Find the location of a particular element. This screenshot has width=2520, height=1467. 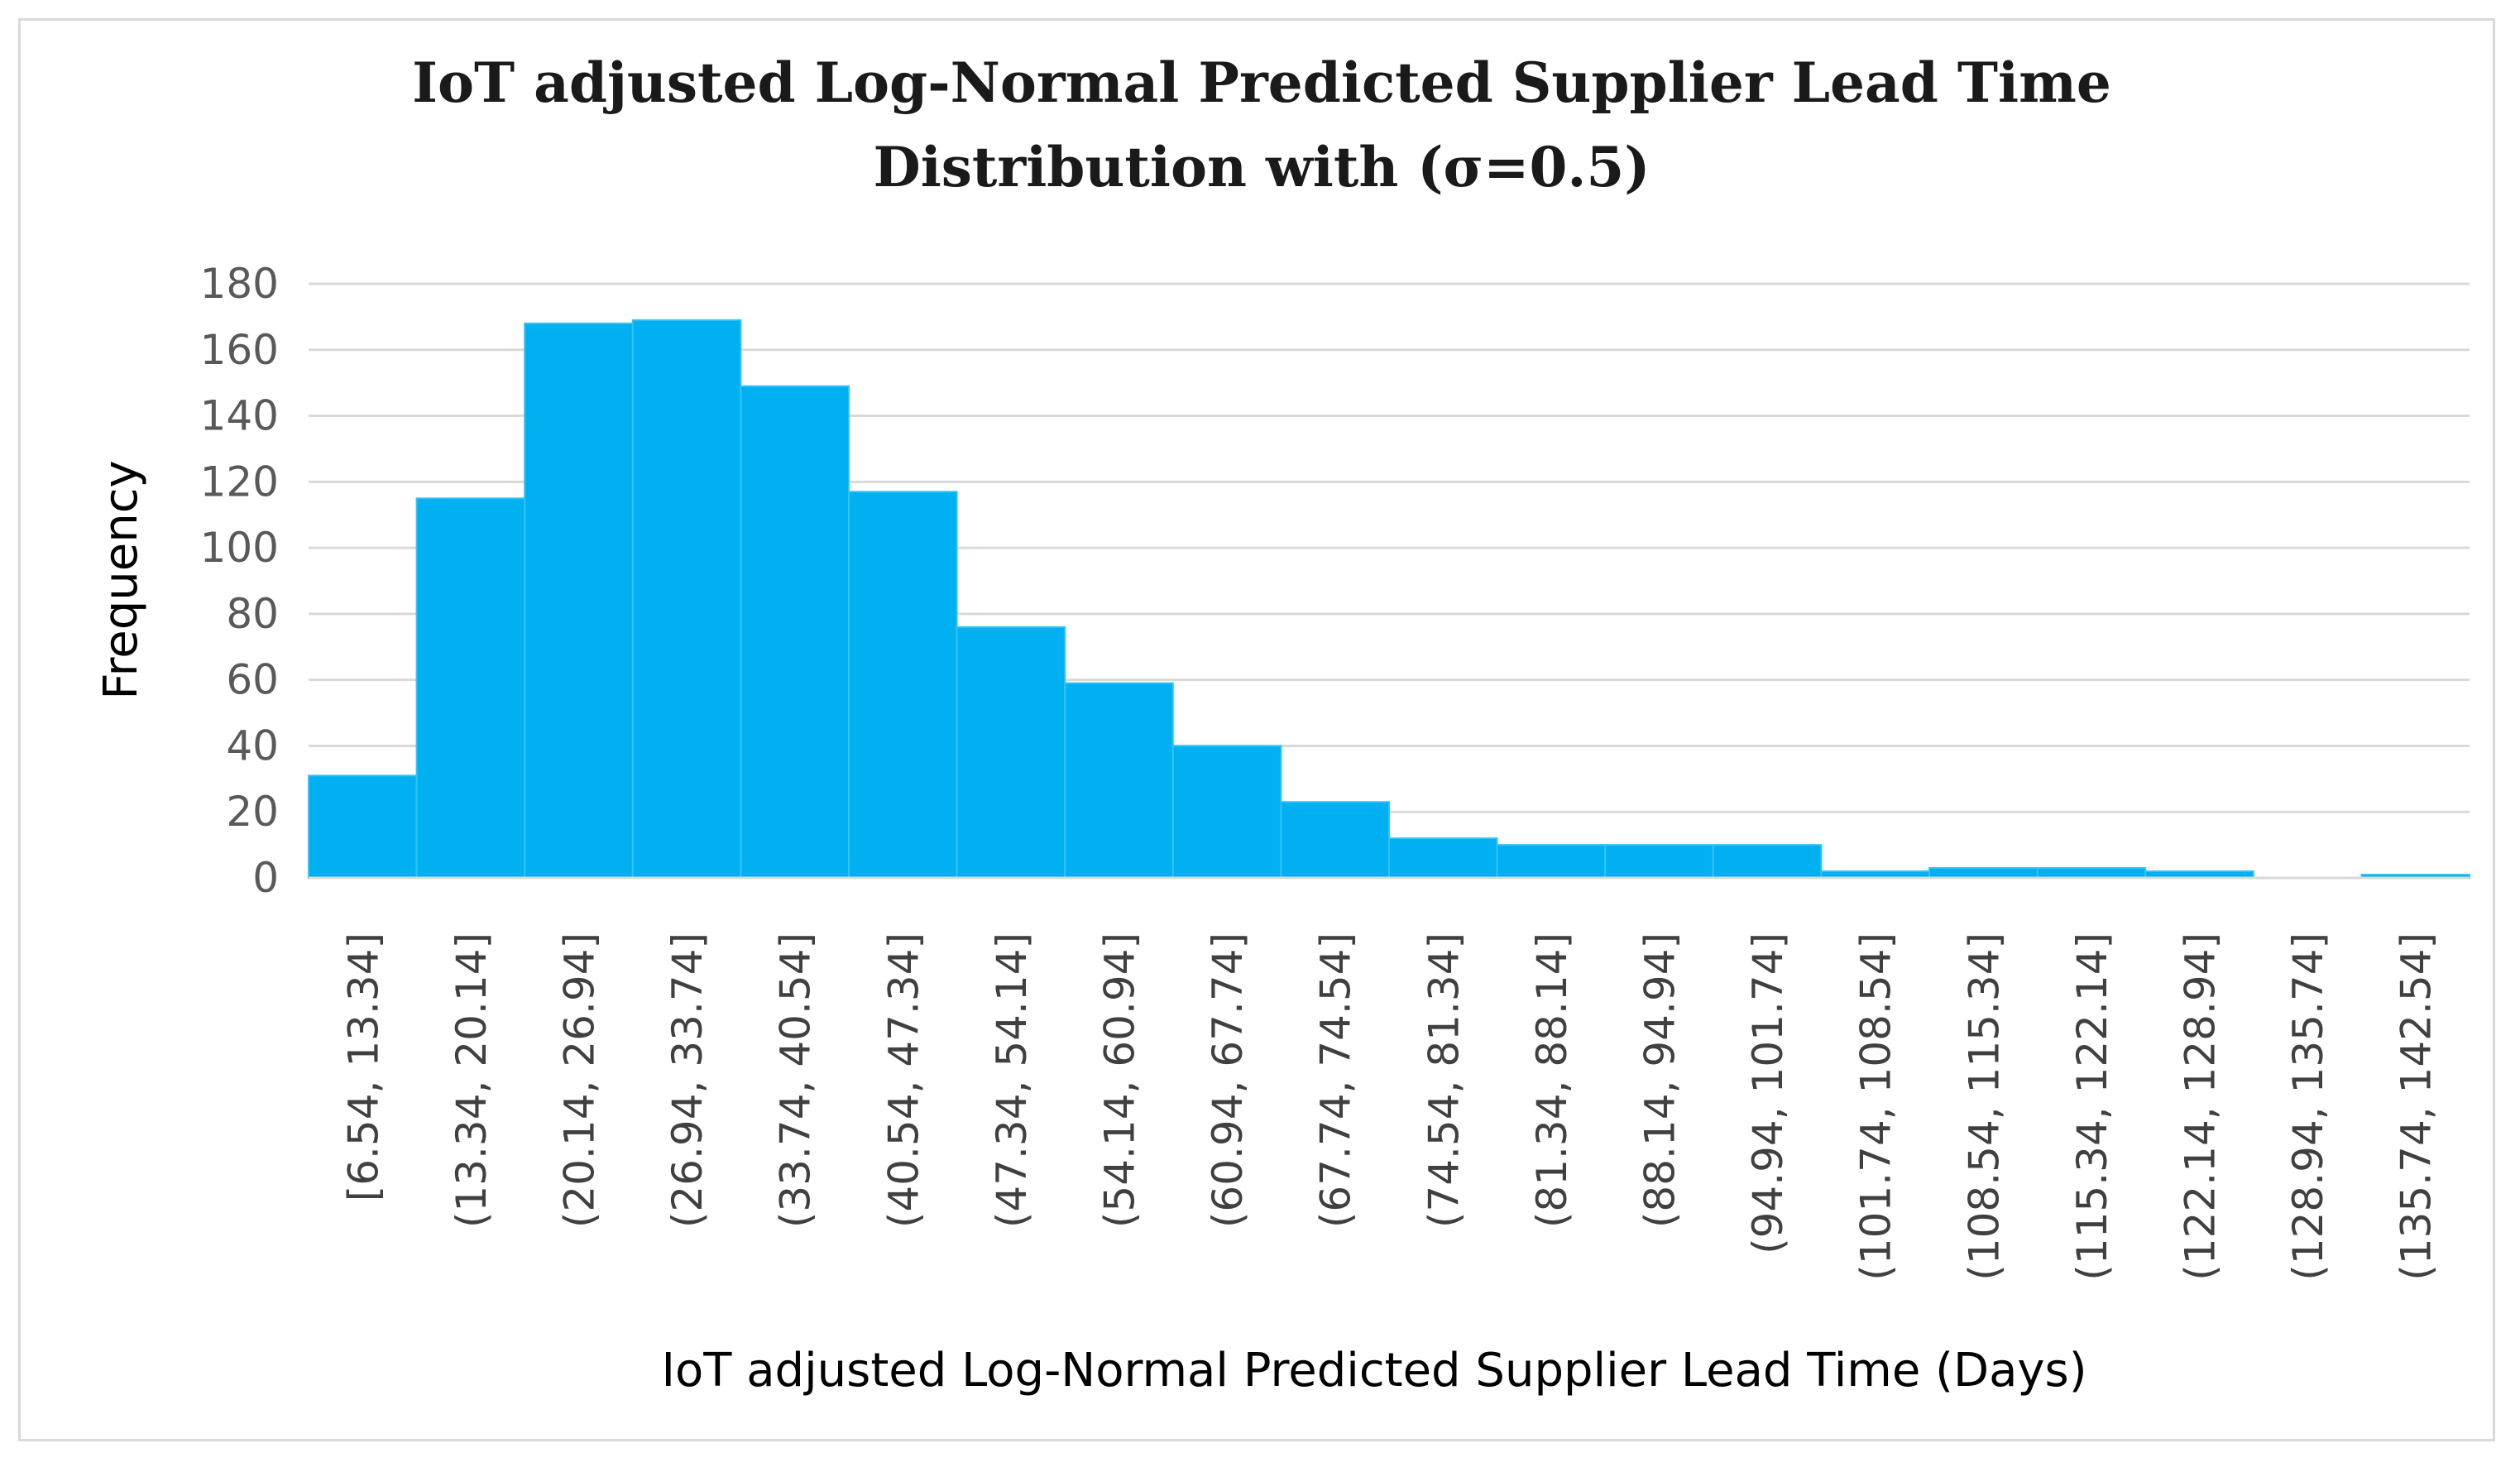

x-category-label: (128.94, 135.74] is located at coordinates (2308, 1106).